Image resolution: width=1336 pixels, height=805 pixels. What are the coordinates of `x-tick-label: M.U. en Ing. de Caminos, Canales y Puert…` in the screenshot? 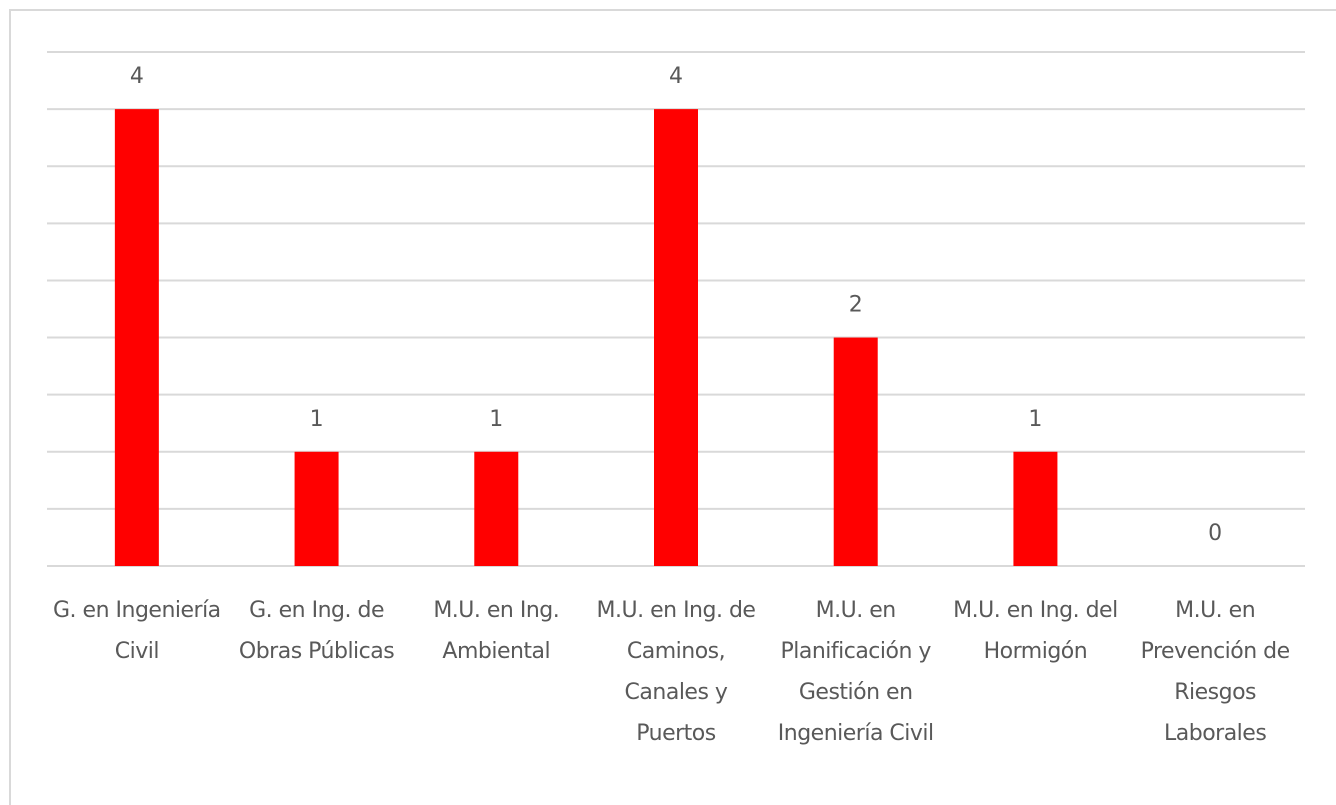 It's located at (676, 672).